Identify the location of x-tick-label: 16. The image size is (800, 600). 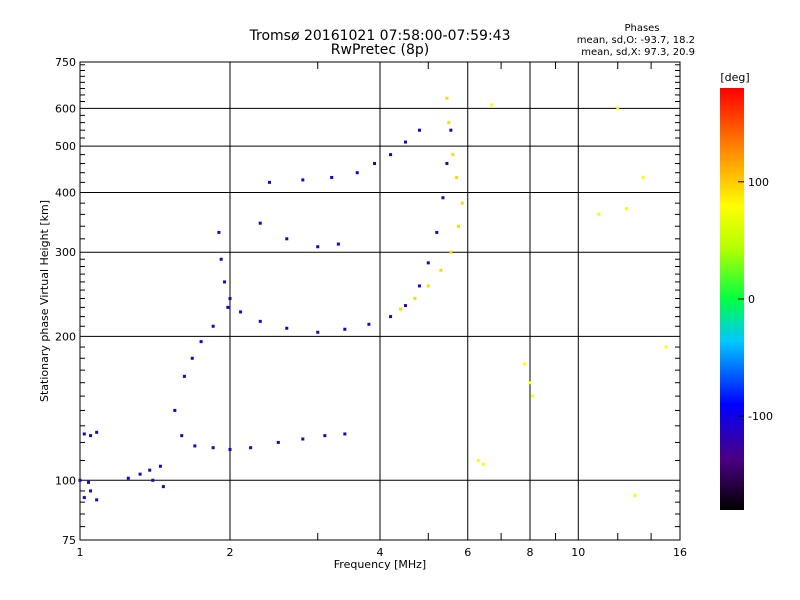
(680, 552).